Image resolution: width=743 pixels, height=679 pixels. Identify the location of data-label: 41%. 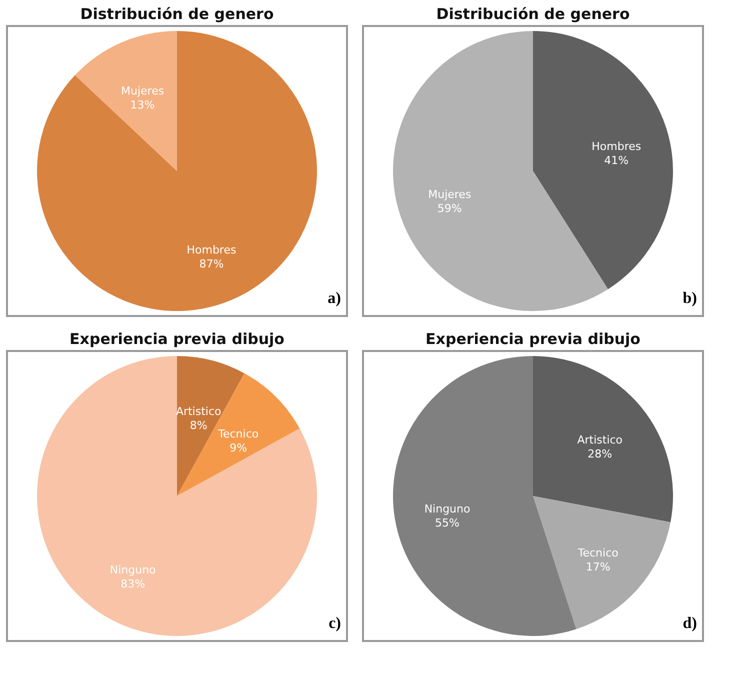
(616, 160).